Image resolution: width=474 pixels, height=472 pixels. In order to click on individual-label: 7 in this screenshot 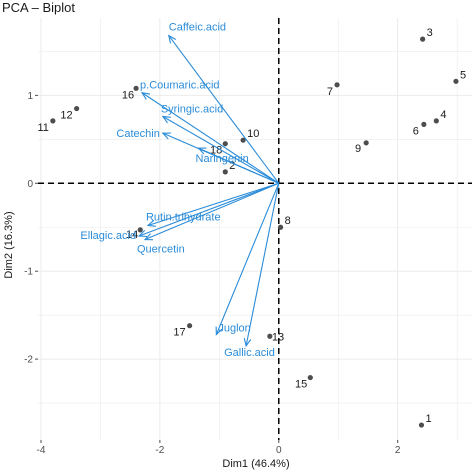, I will do `click(330, 92)`.